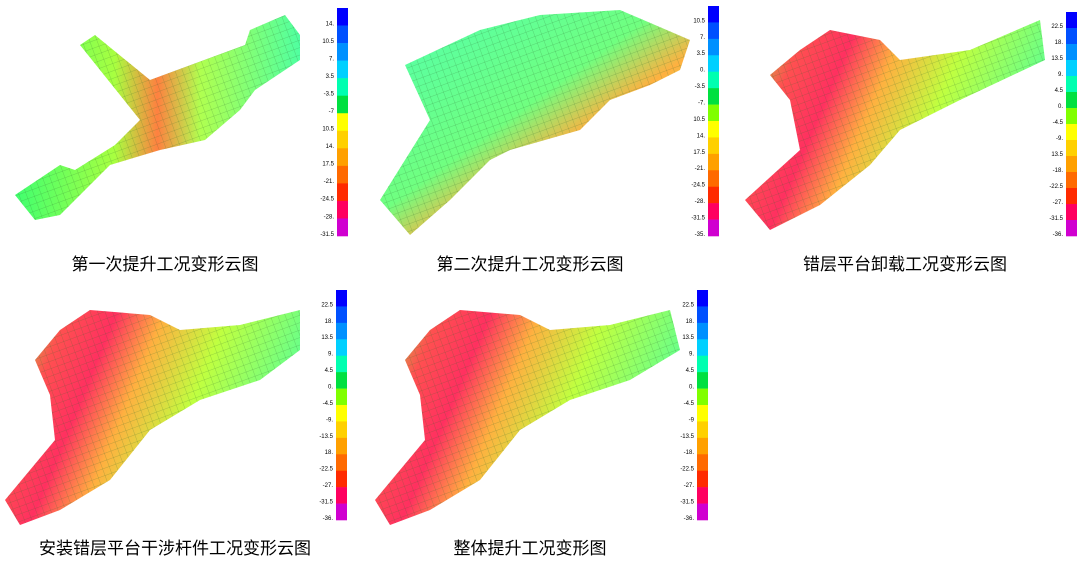 The image size is (1080, 571). Describe the element at coordinates (328, 404) in the screenshot. I see `legend-label: -4.5` at that location.